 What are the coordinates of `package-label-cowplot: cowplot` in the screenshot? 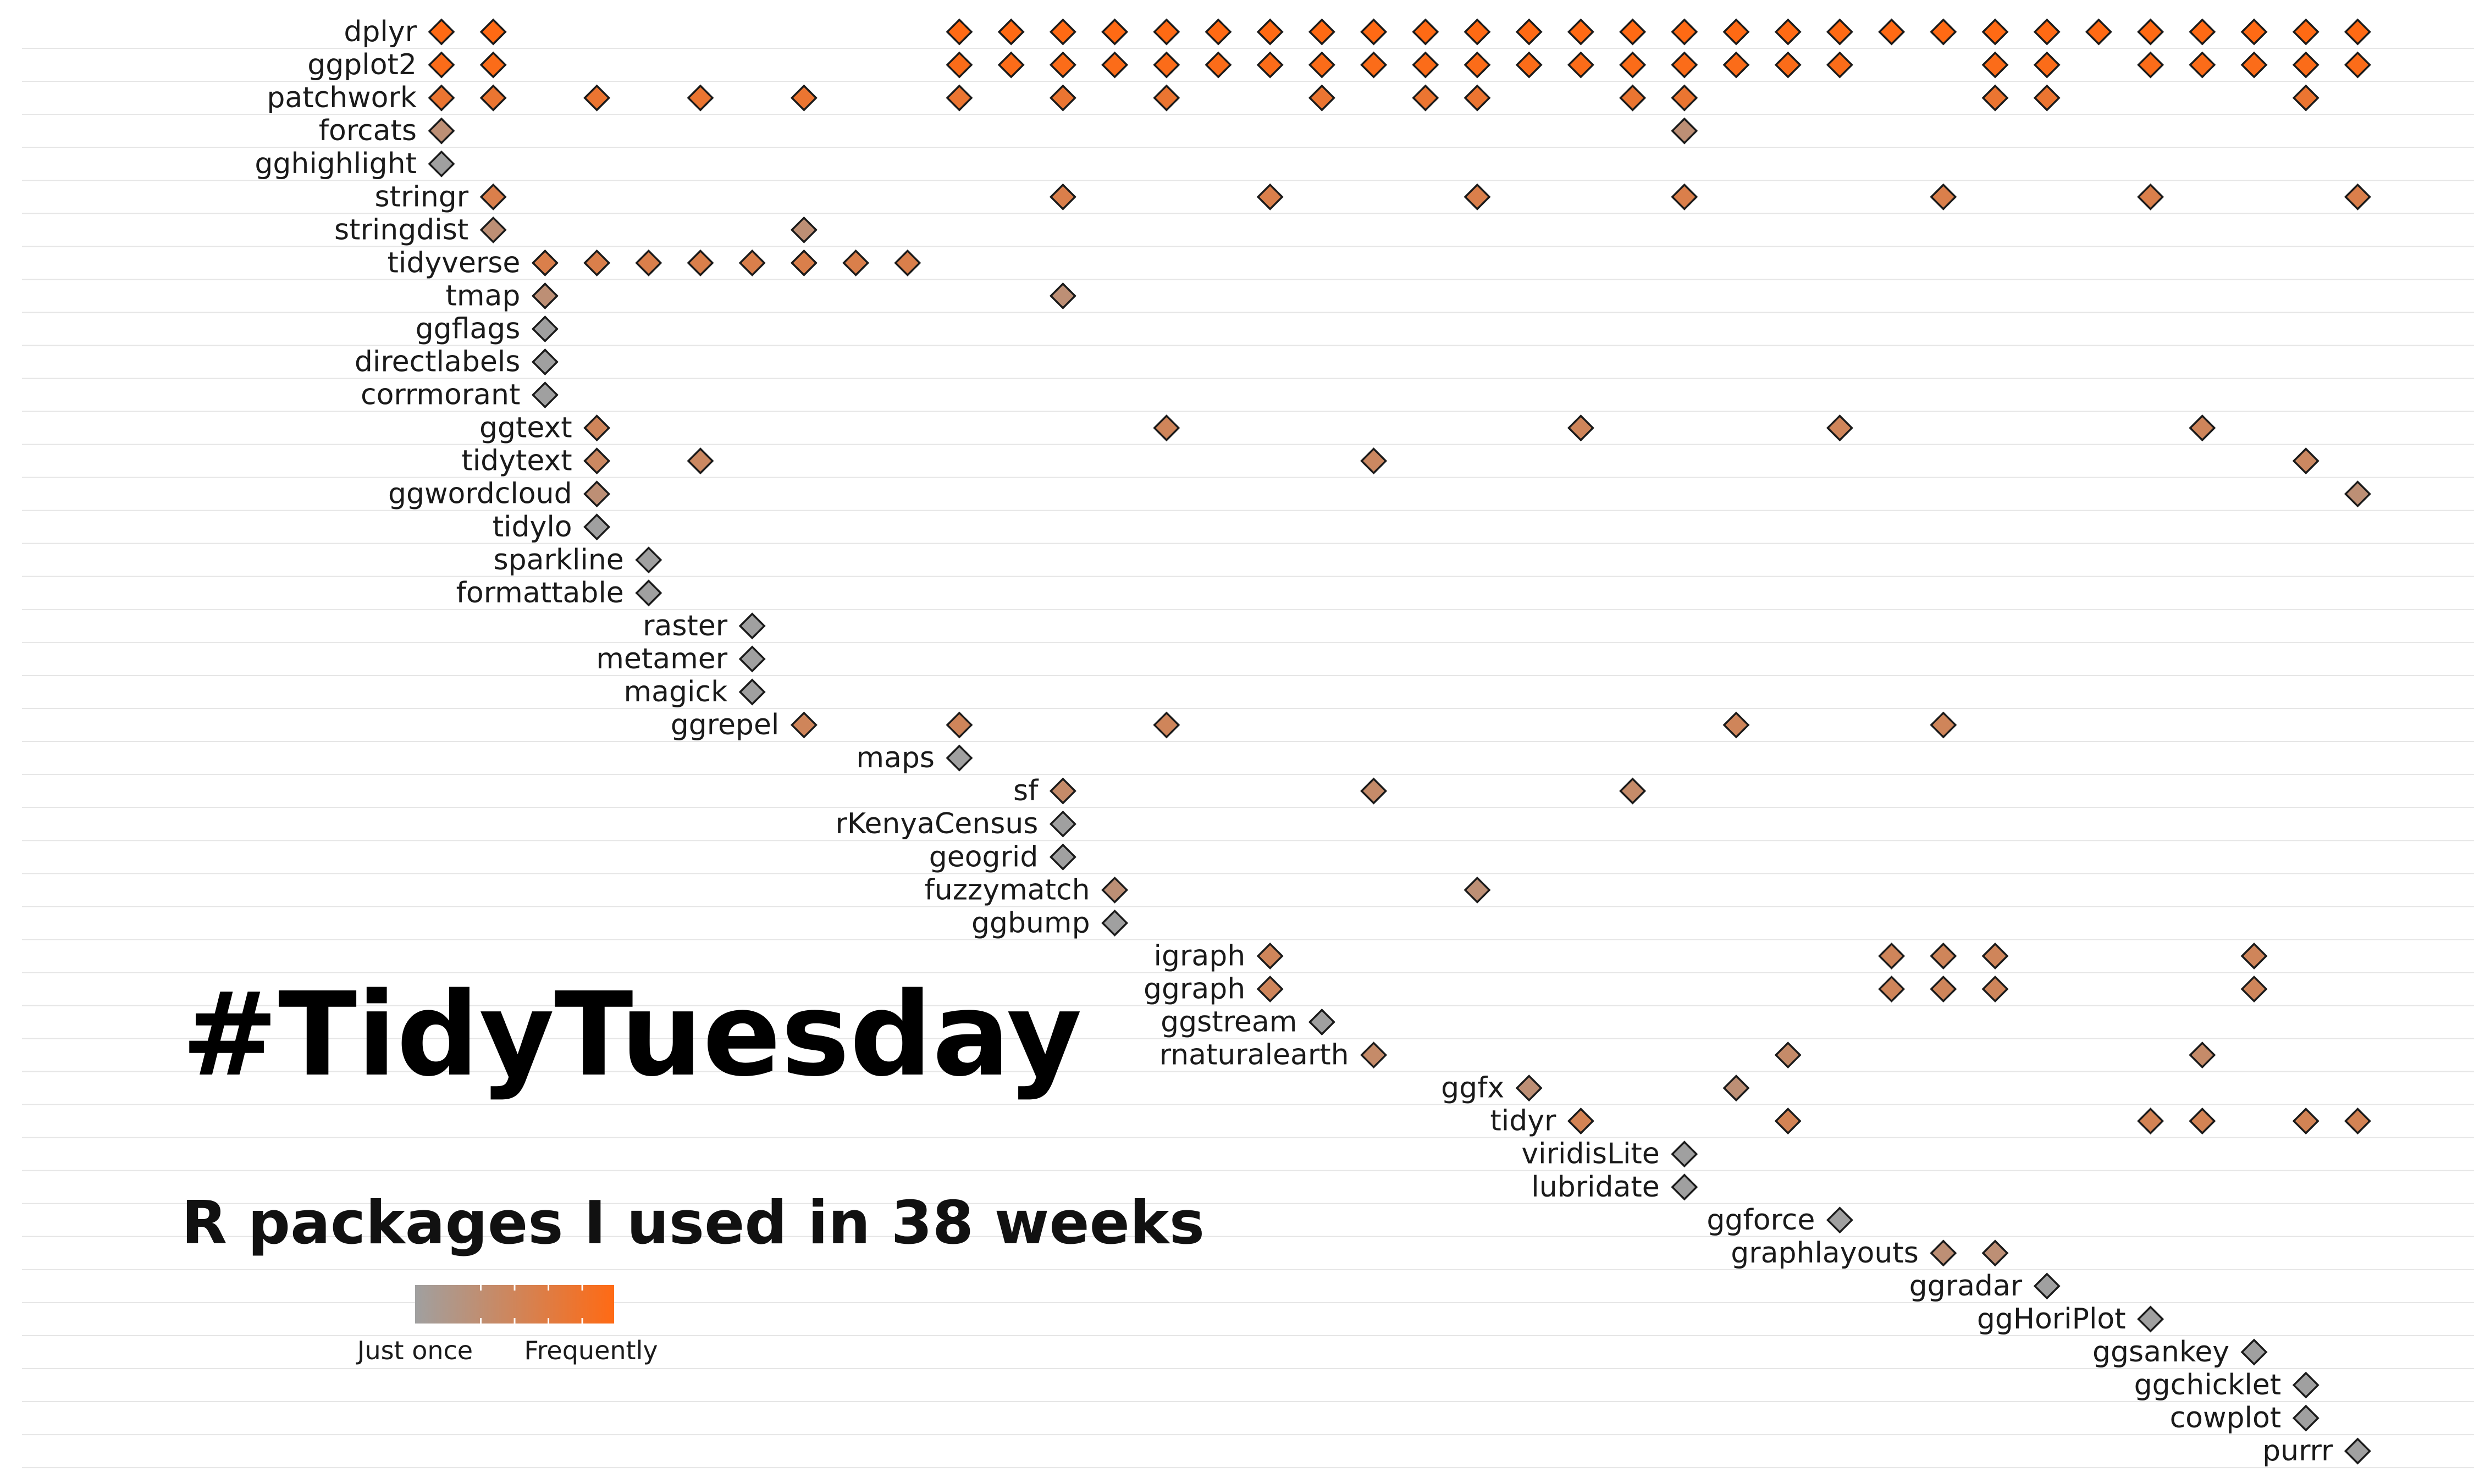 It's located at (2226, 1418).